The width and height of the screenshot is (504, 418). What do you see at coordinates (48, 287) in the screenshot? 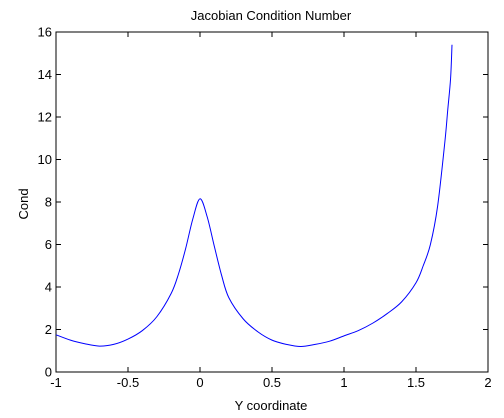
I see `y-tick-label: 4` at bounding box center [48, 287].